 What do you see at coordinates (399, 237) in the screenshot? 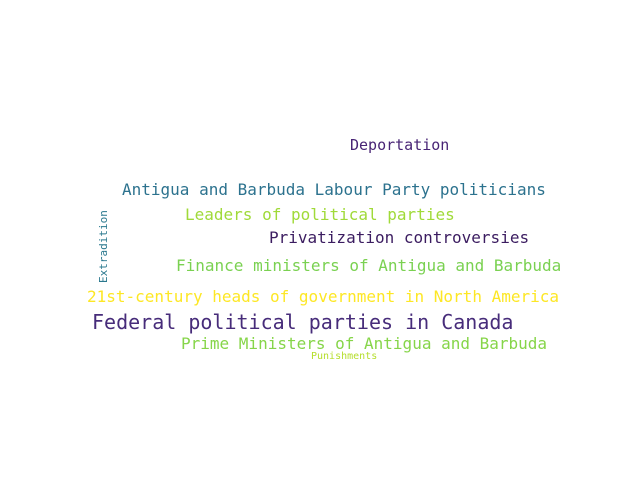
I see `word-privatization-controversies: Privatization controversies` at bounding box center [399, 237].